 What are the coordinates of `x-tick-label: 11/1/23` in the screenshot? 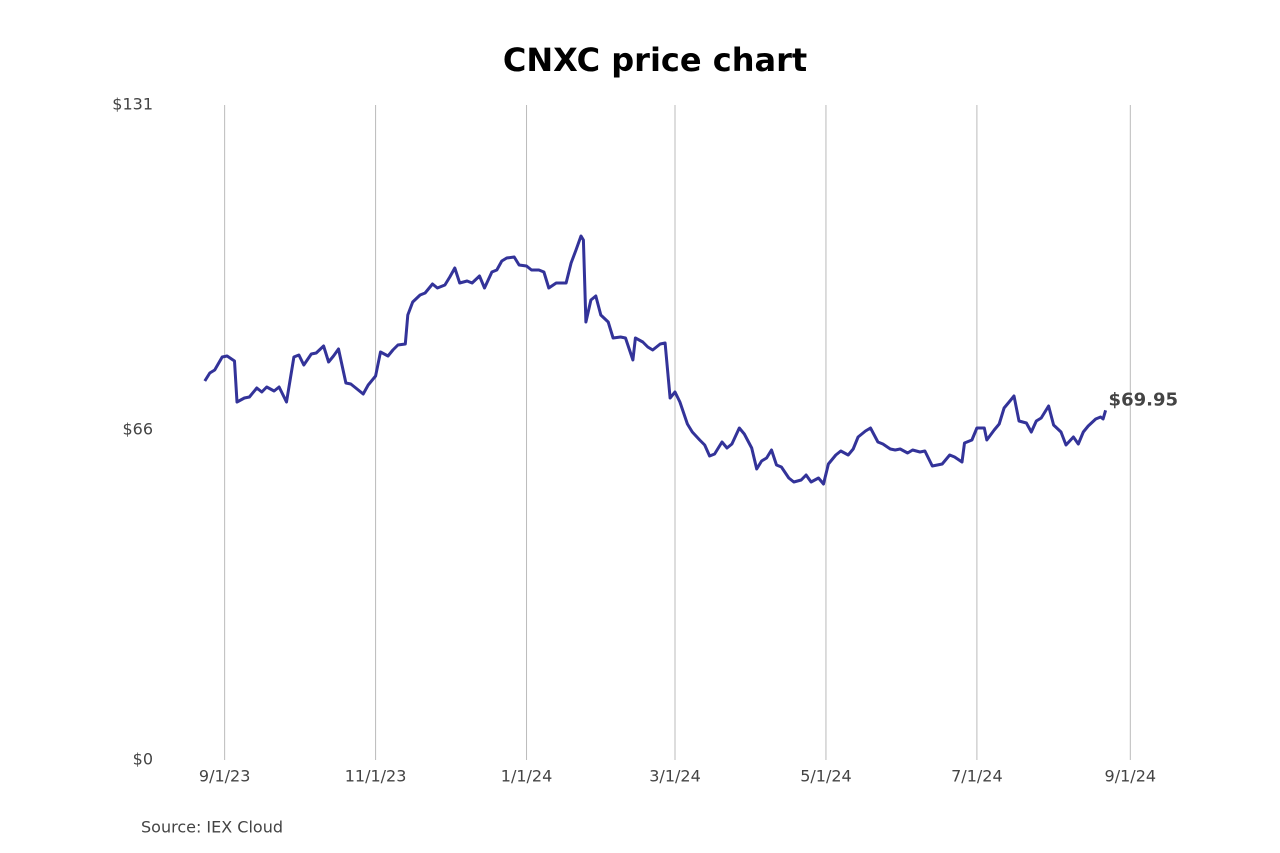 It's located at (376, 776).